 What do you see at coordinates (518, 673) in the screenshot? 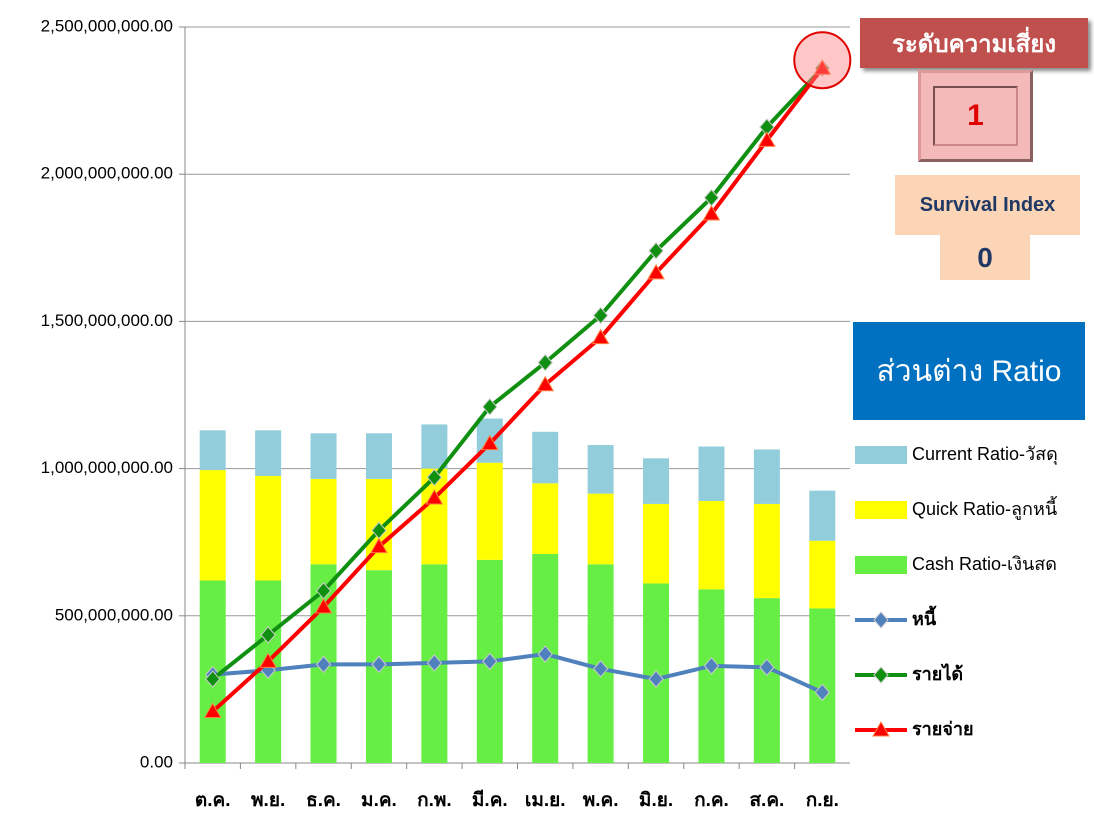
I see `line` at bounding box center [518, 673].